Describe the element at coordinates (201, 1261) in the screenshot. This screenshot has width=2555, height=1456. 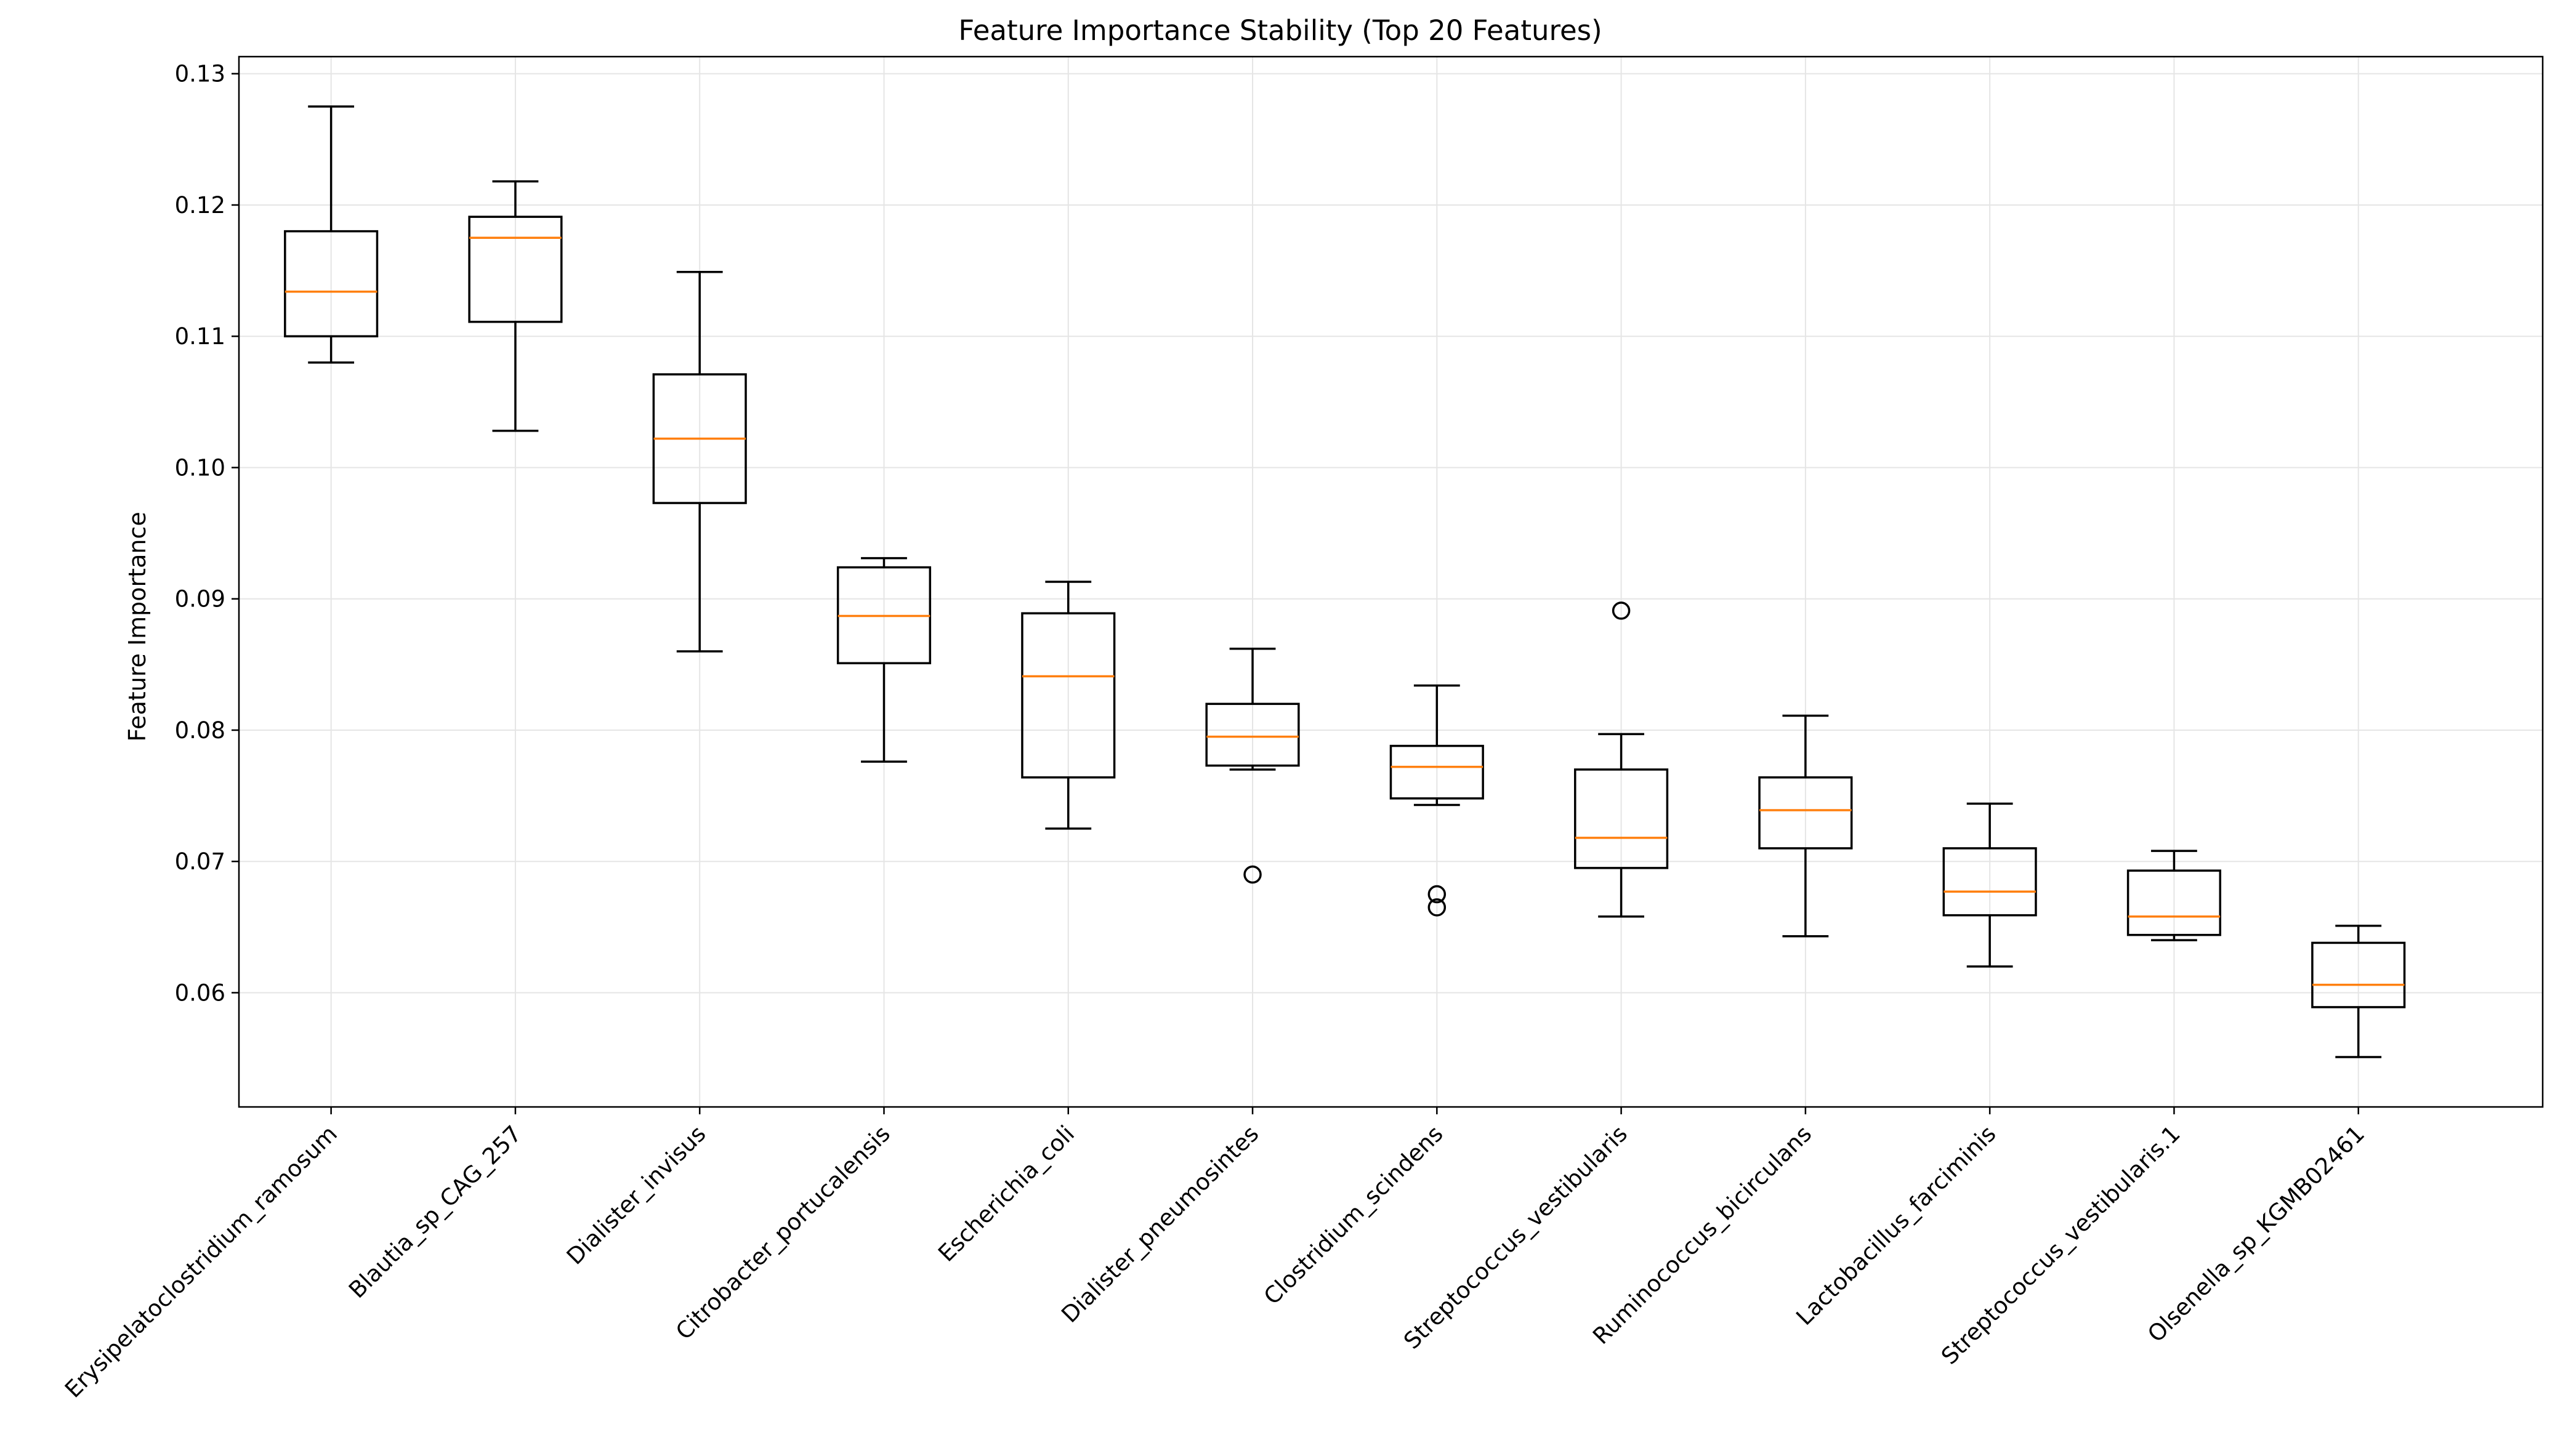
I see `x-tick-label: Erysipelatoclostridium_ramosum` at that location.